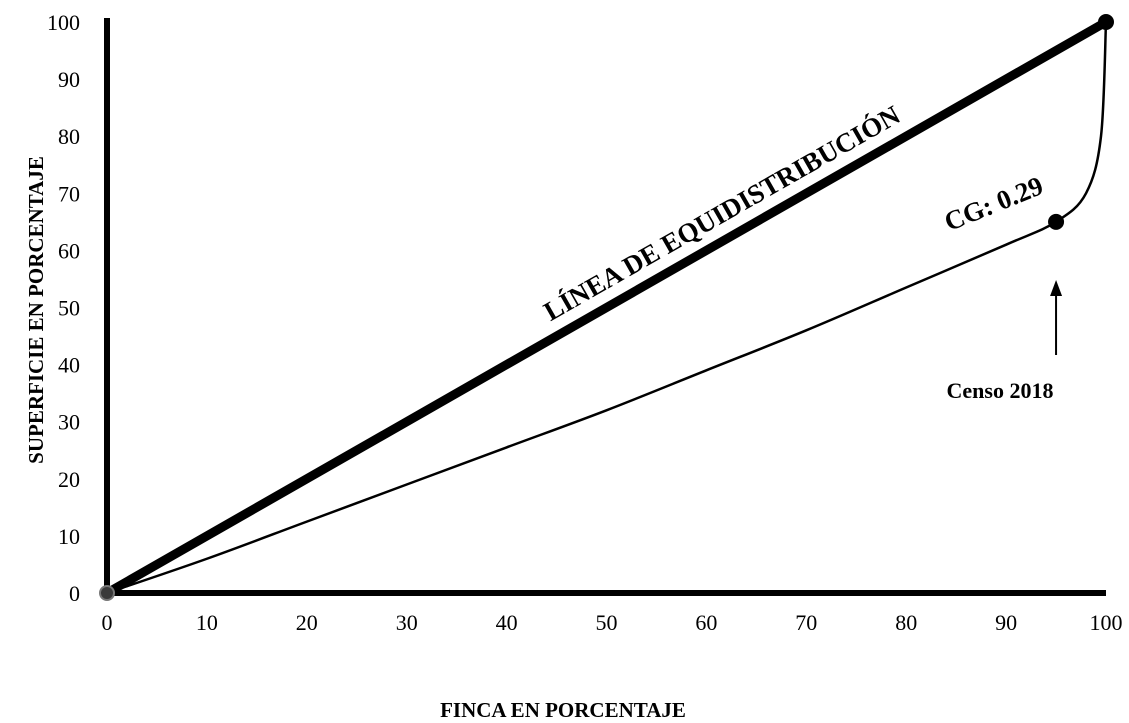  What do you see at coordinates (806, 622) in the screenshot?
I see `x-tick-label: 70` at bounding box center [806, 622].